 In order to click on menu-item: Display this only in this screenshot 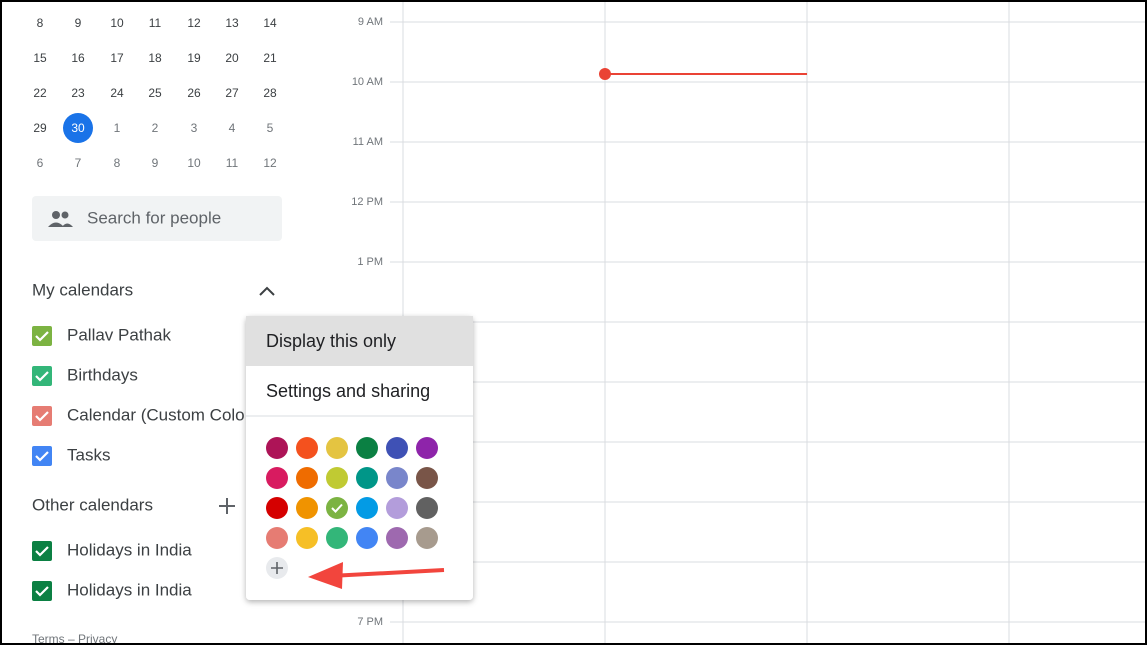, I will do `click(331, 341)`.